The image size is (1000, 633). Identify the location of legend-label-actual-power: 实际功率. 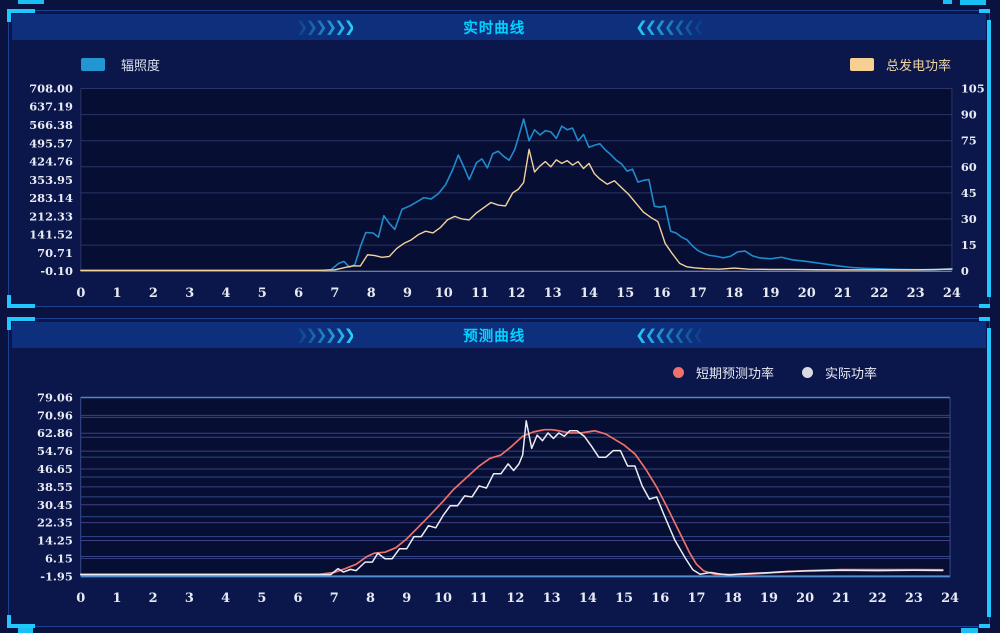
(850, 374).